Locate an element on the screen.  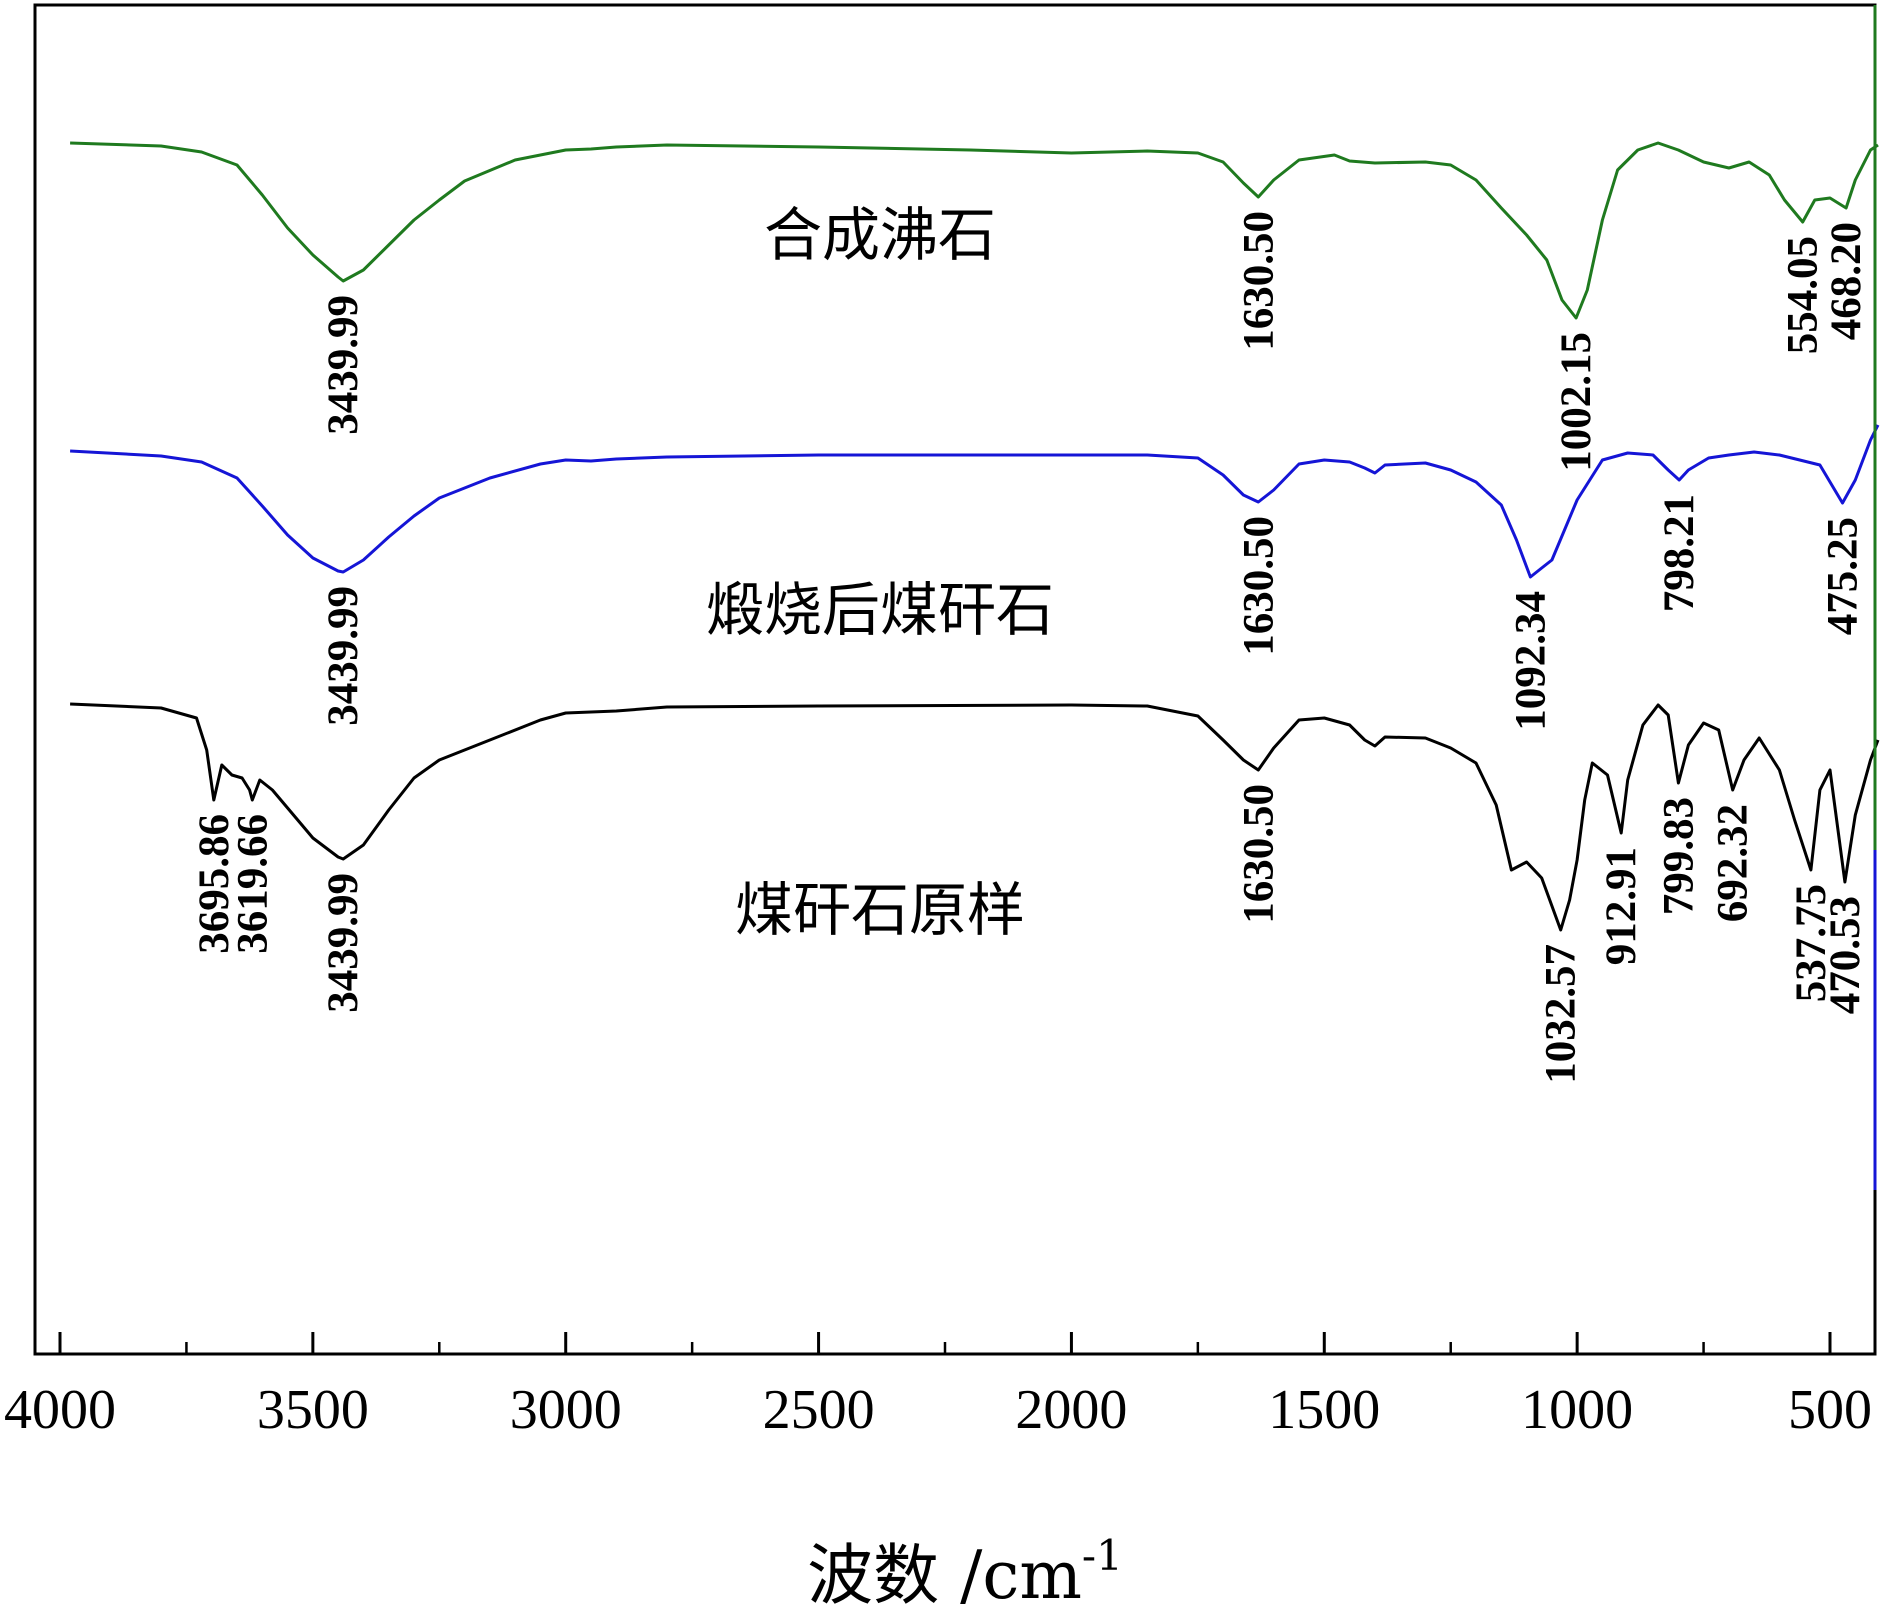
peak-annotation: 1032.57 is located at coordinates (1561, 1014).